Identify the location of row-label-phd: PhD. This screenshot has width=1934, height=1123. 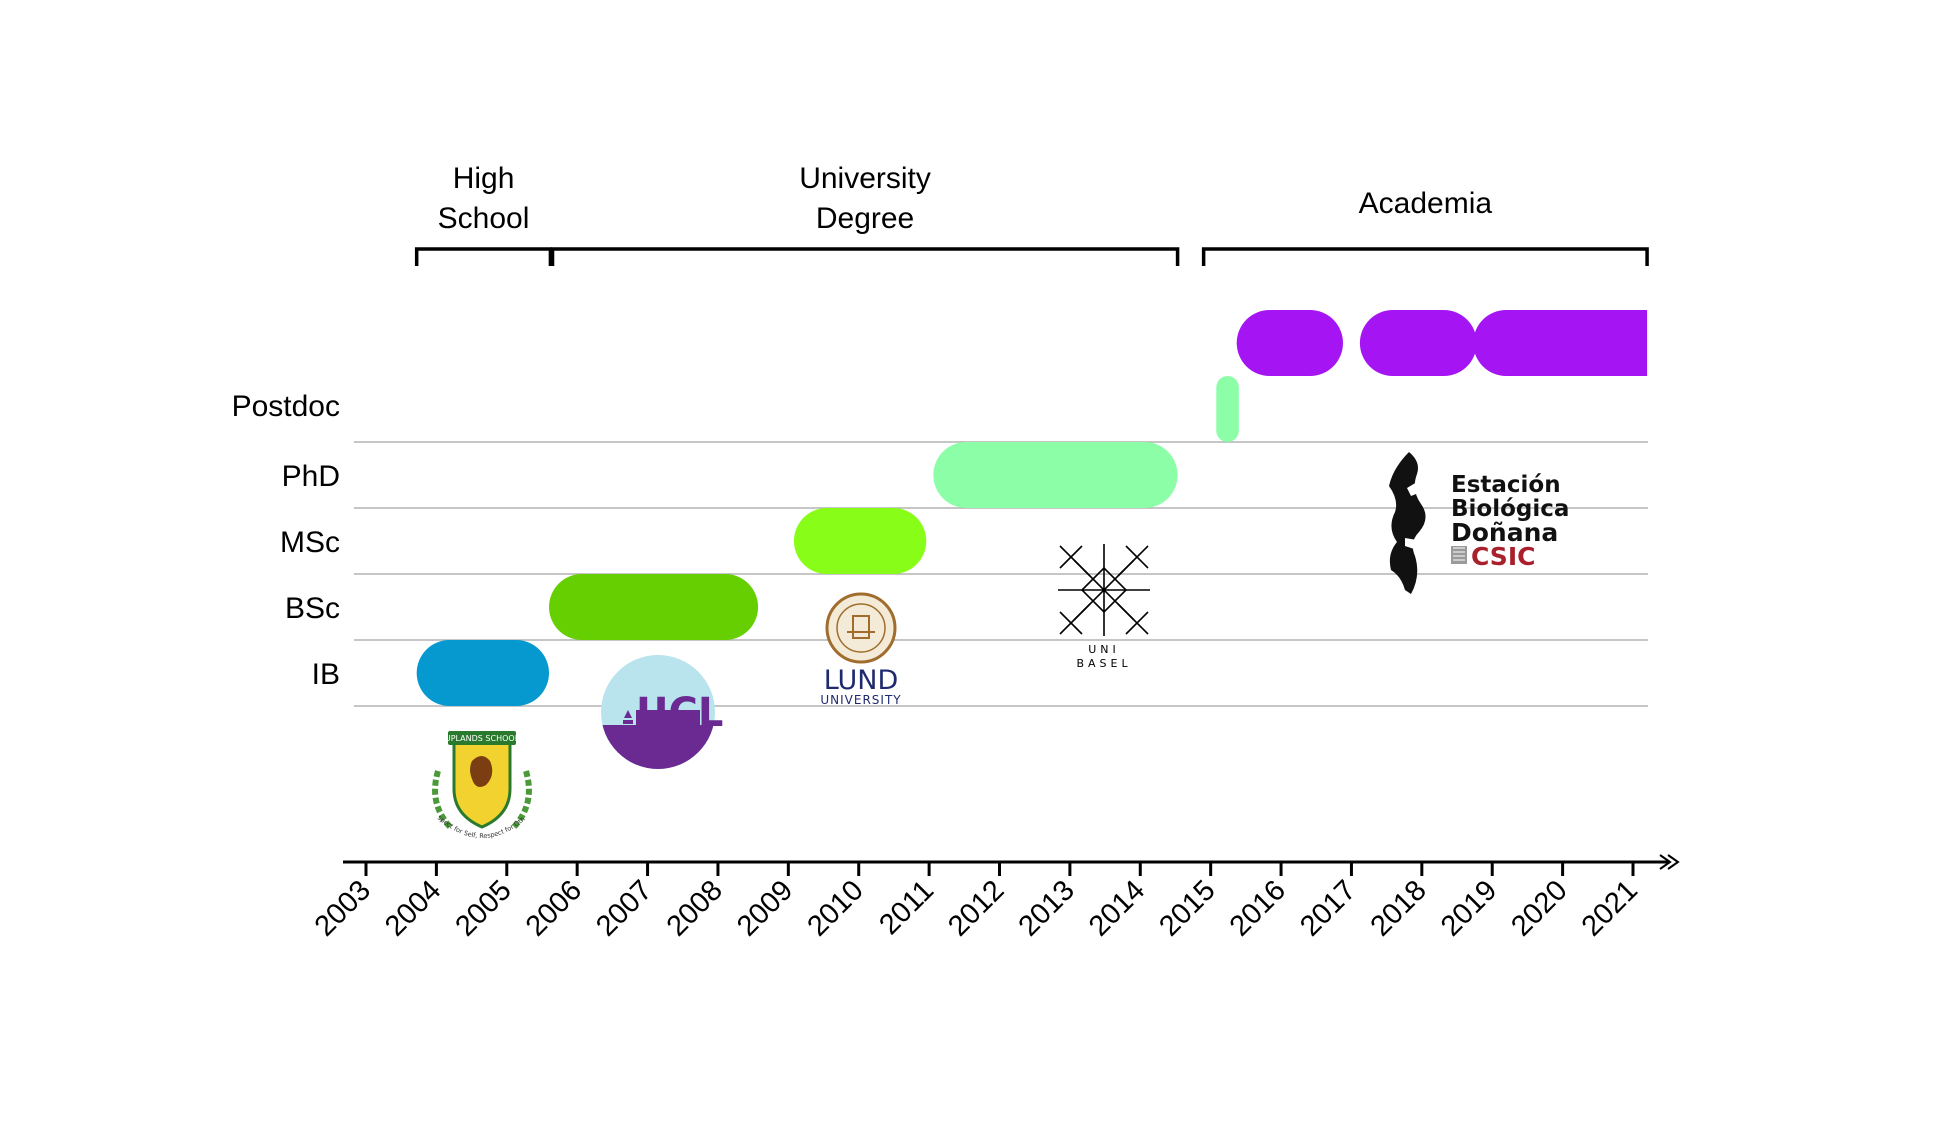
(311, 476).